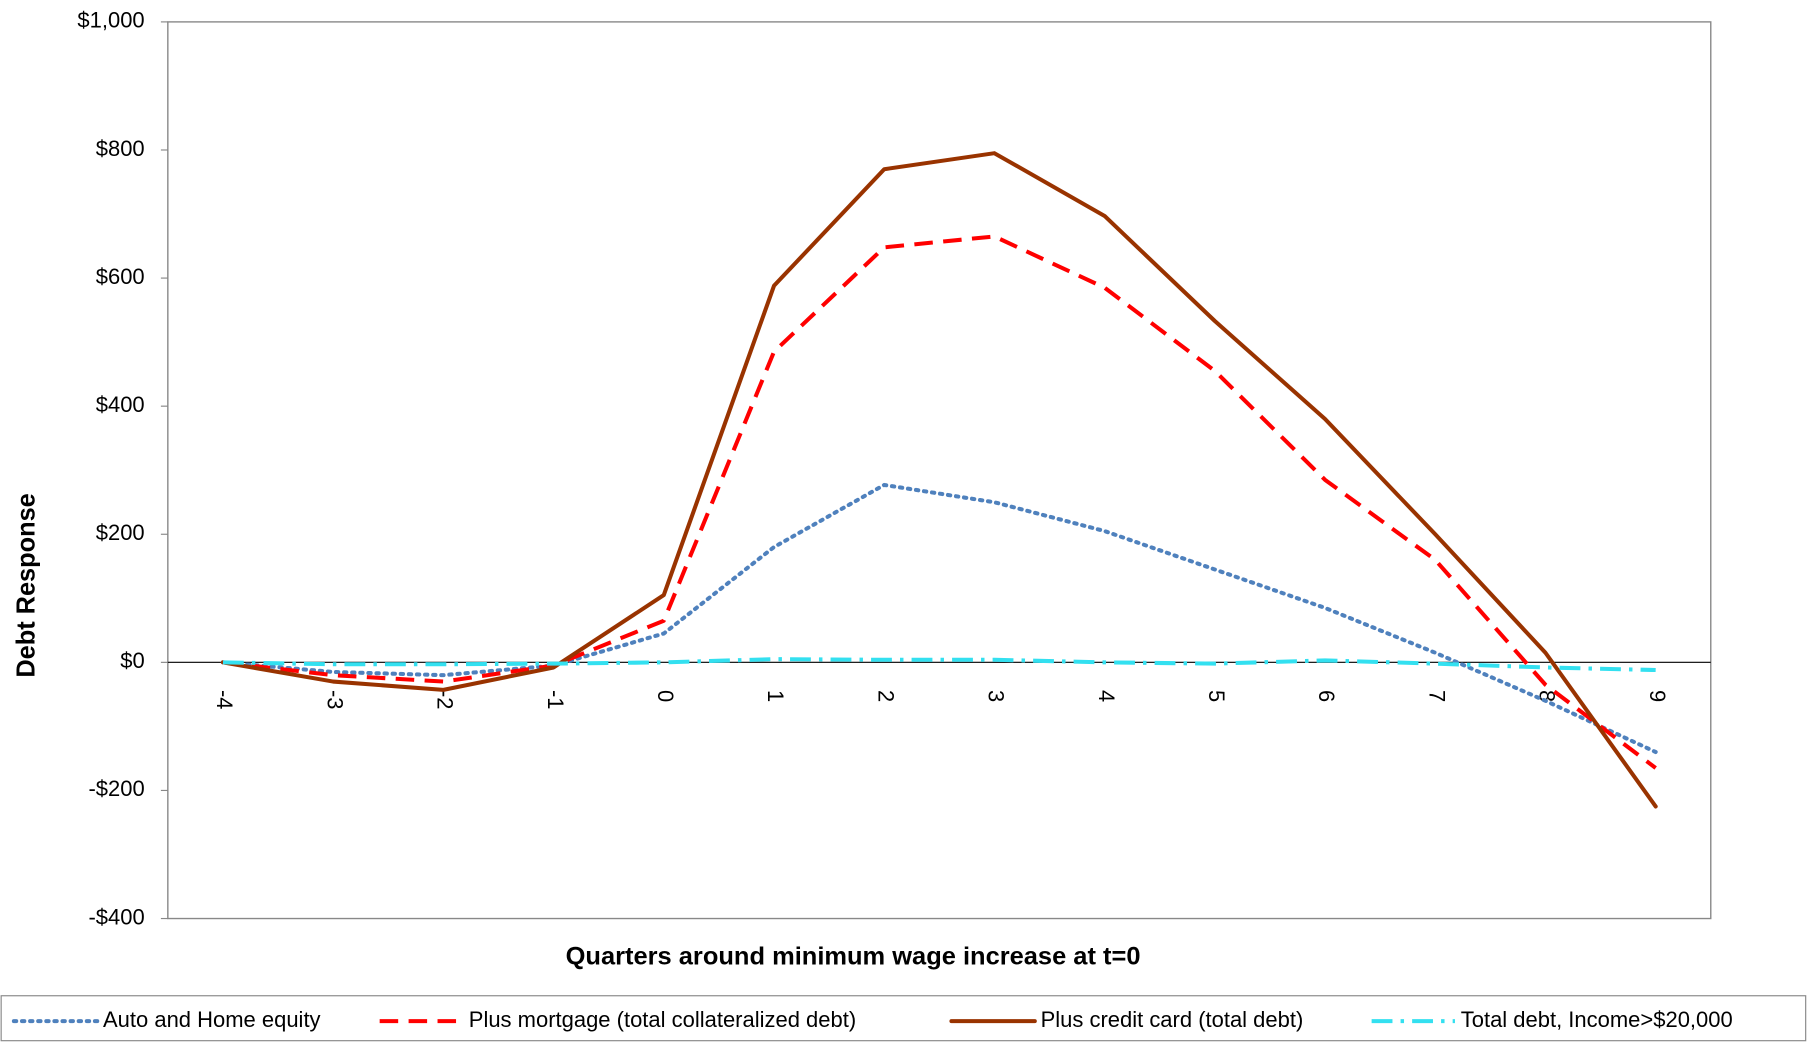 The width and height of the screenshot is (1808, 1043). What do you see at coordinates (26, 585) in the screenshot?
I see `y-axis-title: Debt Response` at bounding box center [26, 585].